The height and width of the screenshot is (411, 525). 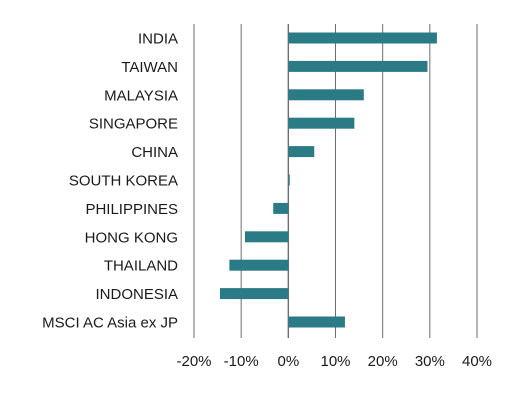 What do you see at coordinates (110, 323) in the screenshot?
I see `category-label: MSCI AC Asia ex JP` at bounding box center [110, 323].